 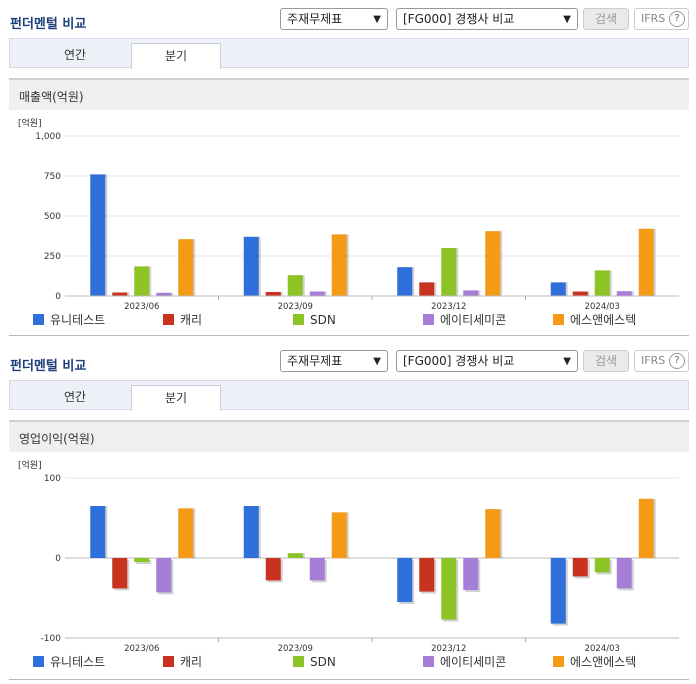 I want to click on legend-label: SDN, so click(x=323, y=320).